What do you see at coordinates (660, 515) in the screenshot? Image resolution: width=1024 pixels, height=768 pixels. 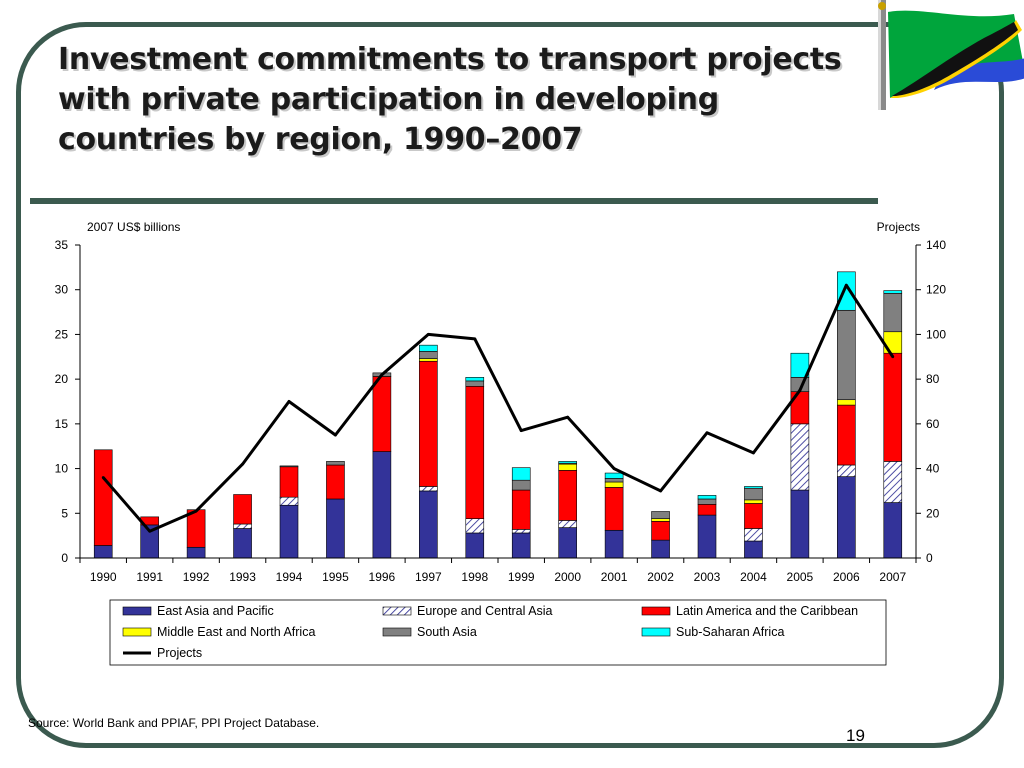 I see `bar-2002-s4` at bounding box center [660, 515].